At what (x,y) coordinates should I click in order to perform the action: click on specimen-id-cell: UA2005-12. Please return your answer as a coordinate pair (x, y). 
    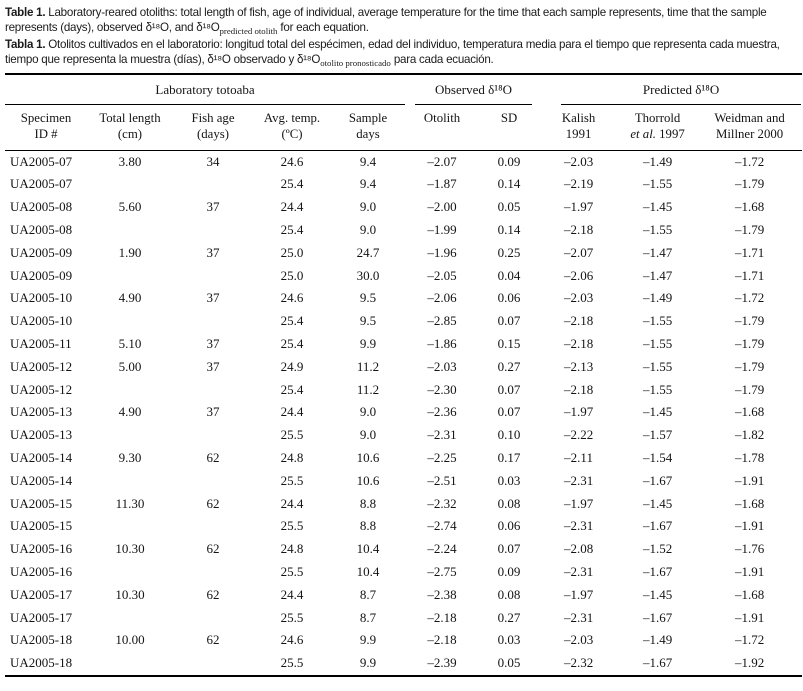
    Looking at the image, I should click on (41, 366).